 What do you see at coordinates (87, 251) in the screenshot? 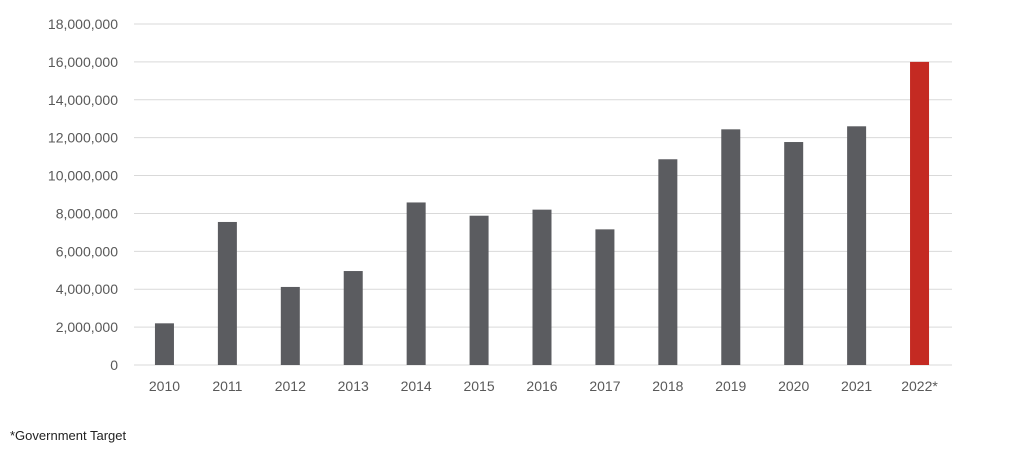
I see `y-tick-label: 6,000,000` at bounding box center [87, 251].